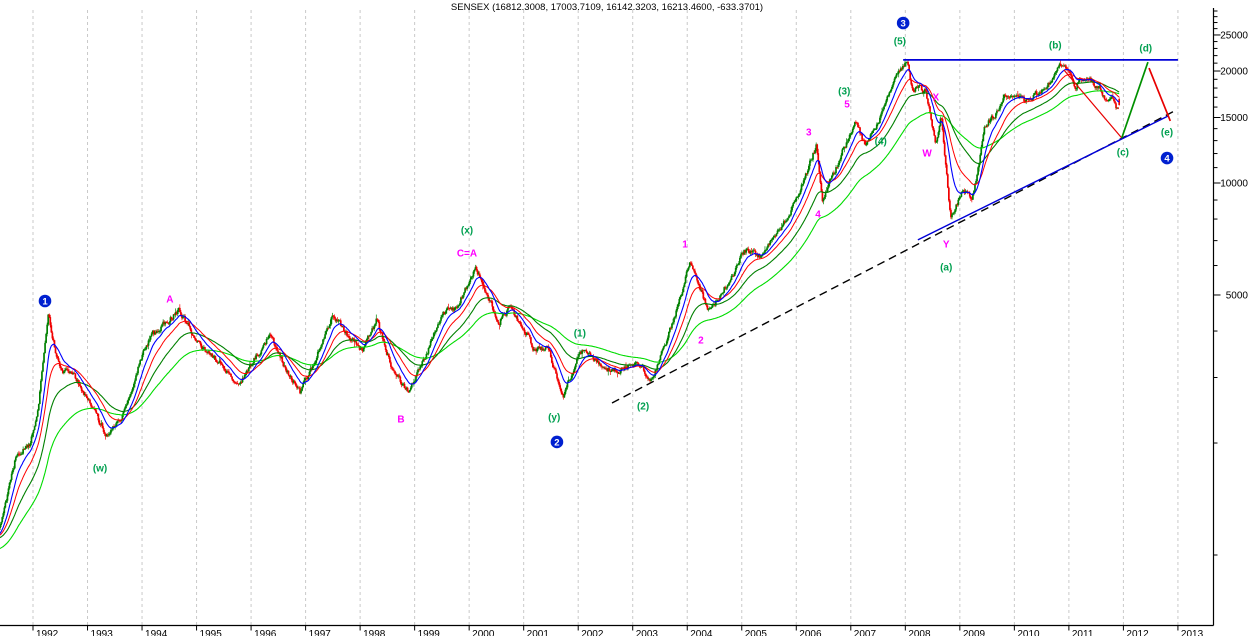  What do you see at coordinates (1145, 48) in the screenshot?
I see `wave-label-d: (d)` at bounding box center [1145, 48].